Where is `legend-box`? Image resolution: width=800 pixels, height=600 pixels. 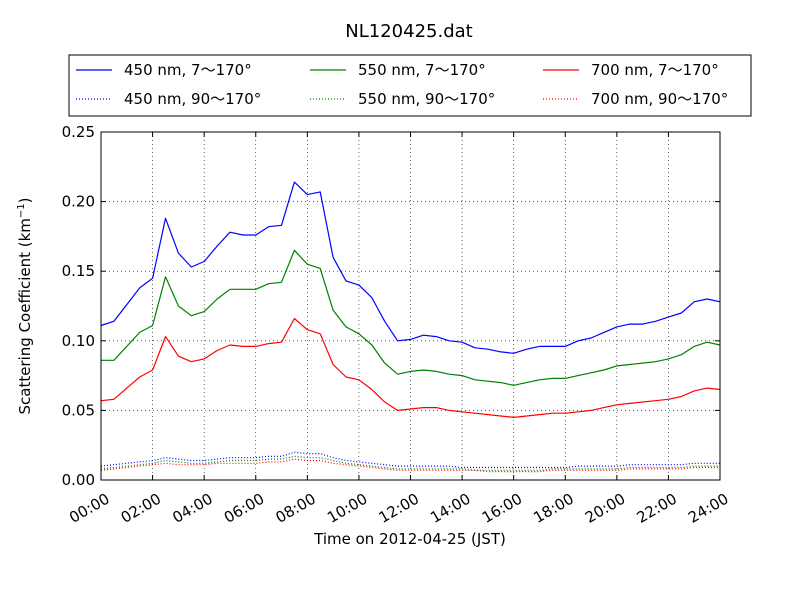
legend-box is located at coordinates (410, 85).